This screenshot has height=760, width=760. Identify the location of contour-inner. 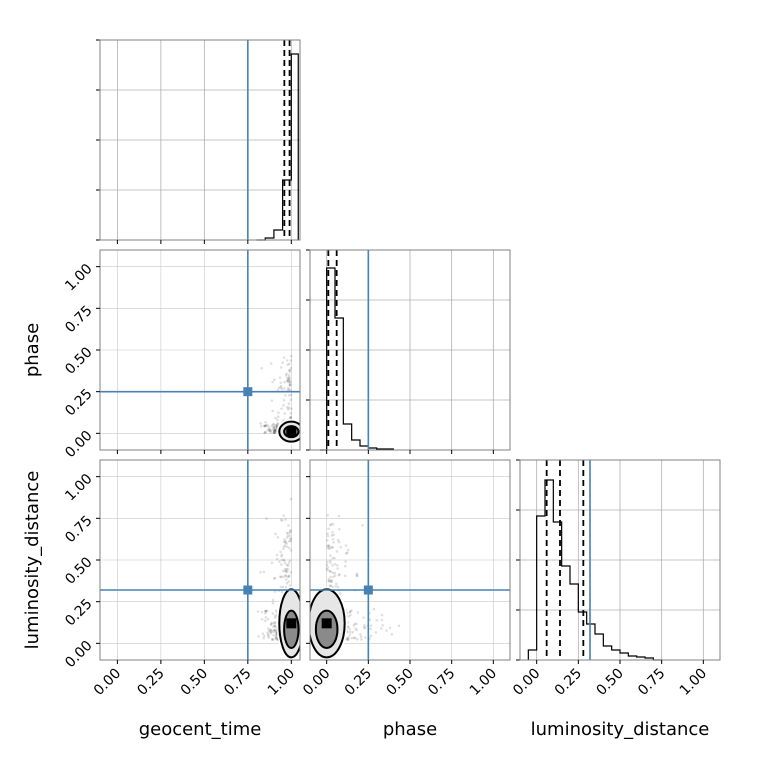
(326, 629).